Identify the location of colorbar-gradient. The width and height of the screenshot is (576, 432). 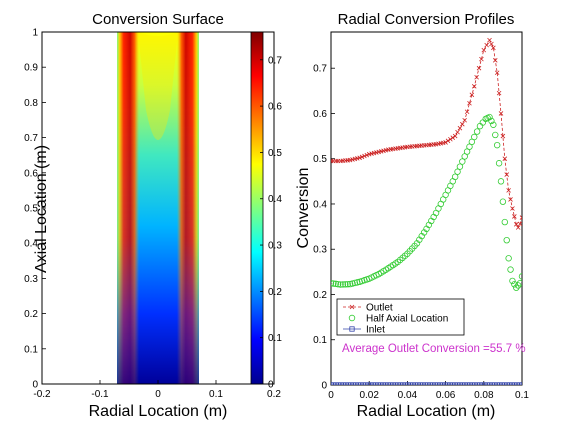
(257, 208).